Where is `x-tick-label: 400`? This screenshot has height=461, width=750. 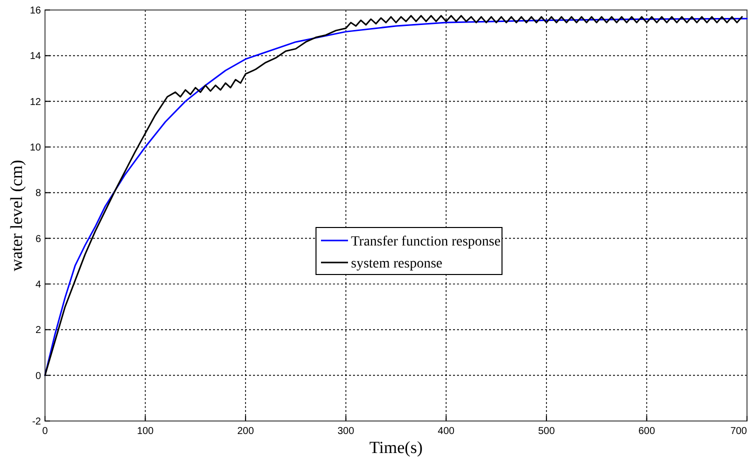 x-tick-label: 400 is located at coordinates (446, 431).